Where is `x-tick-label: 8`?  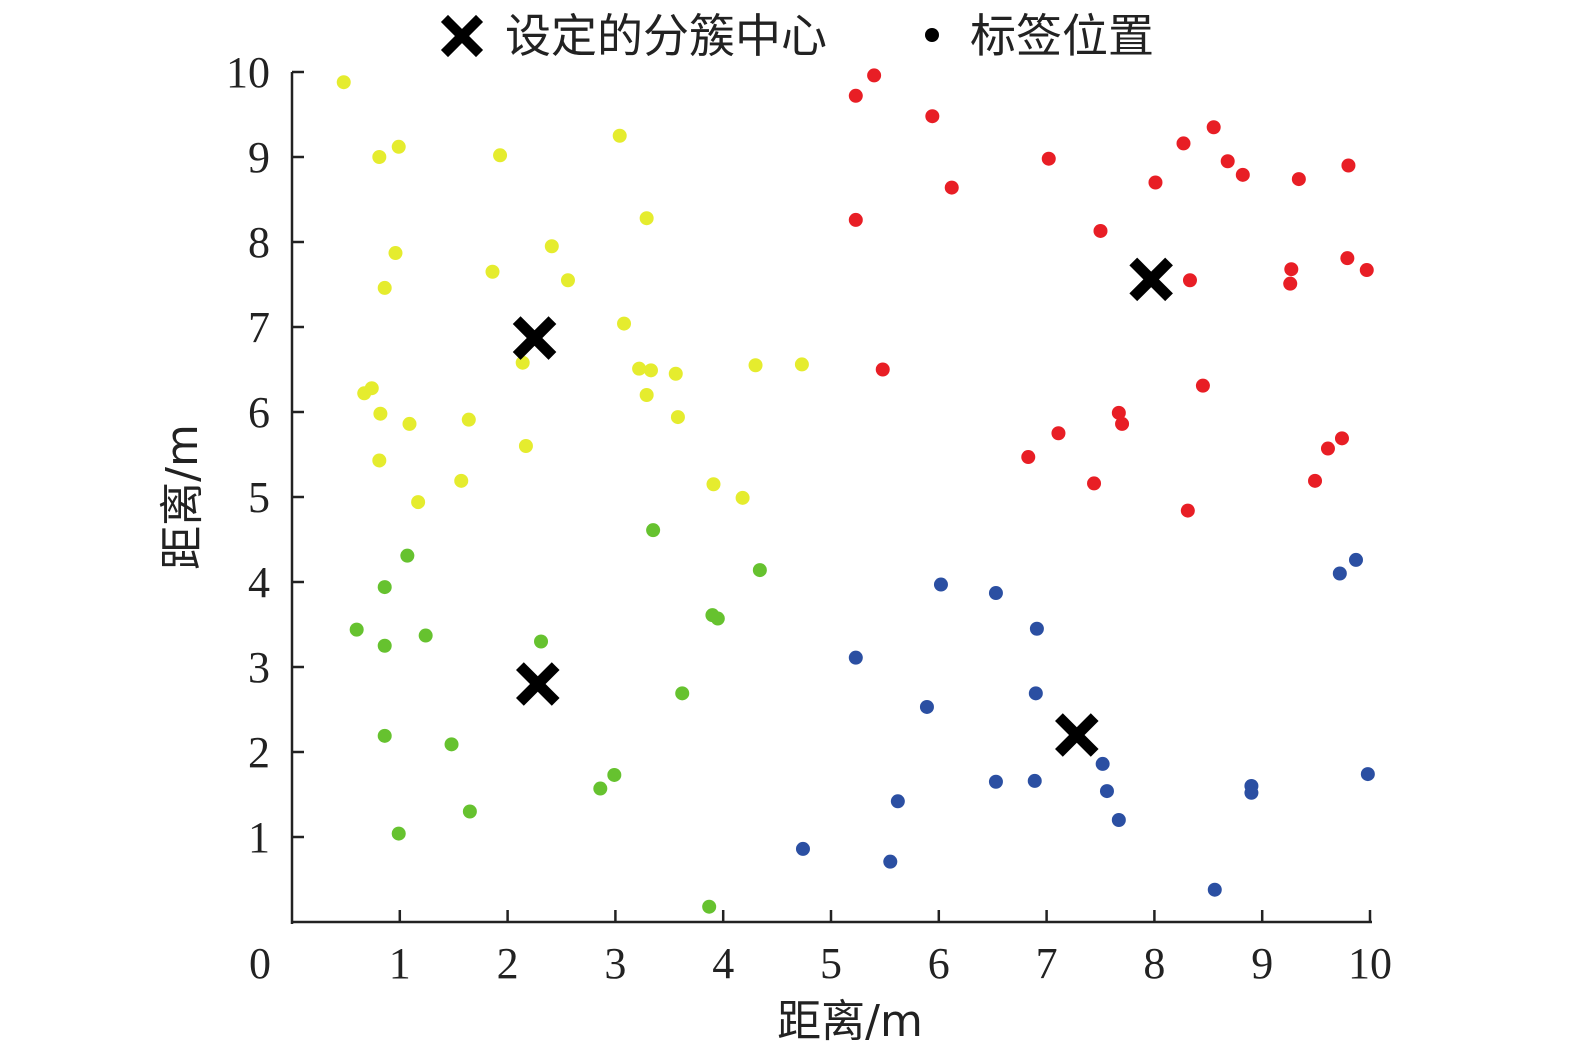
x-tick-label: 8 is located at coordinates (1154, 963).